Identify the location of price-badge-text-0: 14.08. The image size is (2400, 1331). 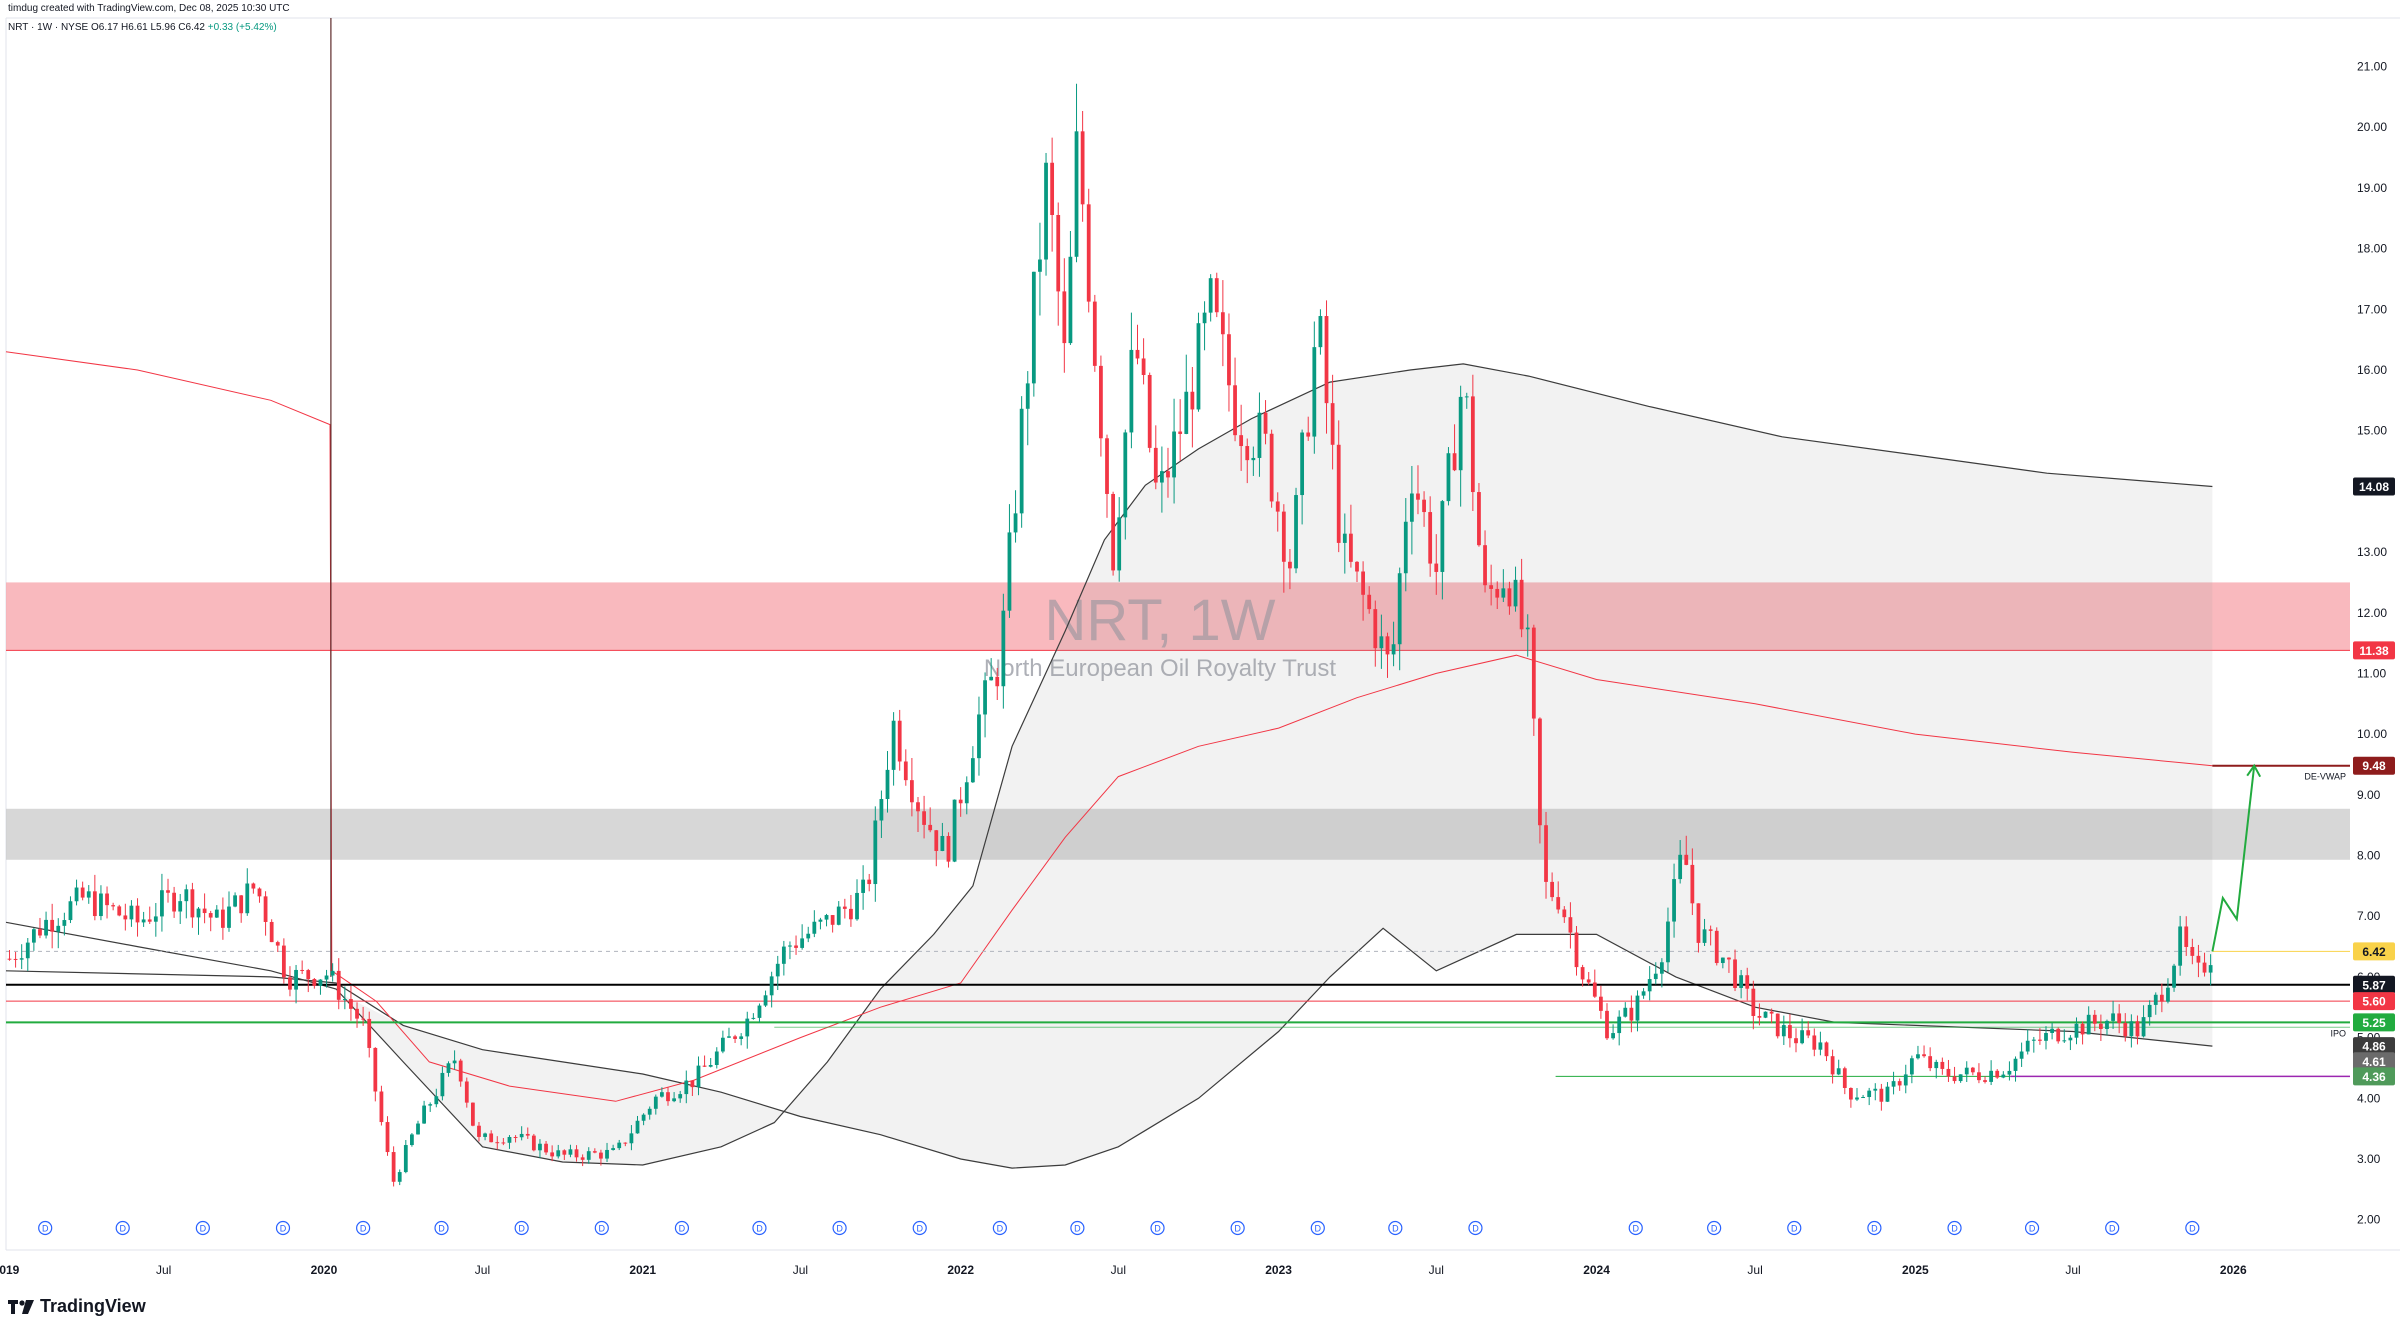
(2374, 487).